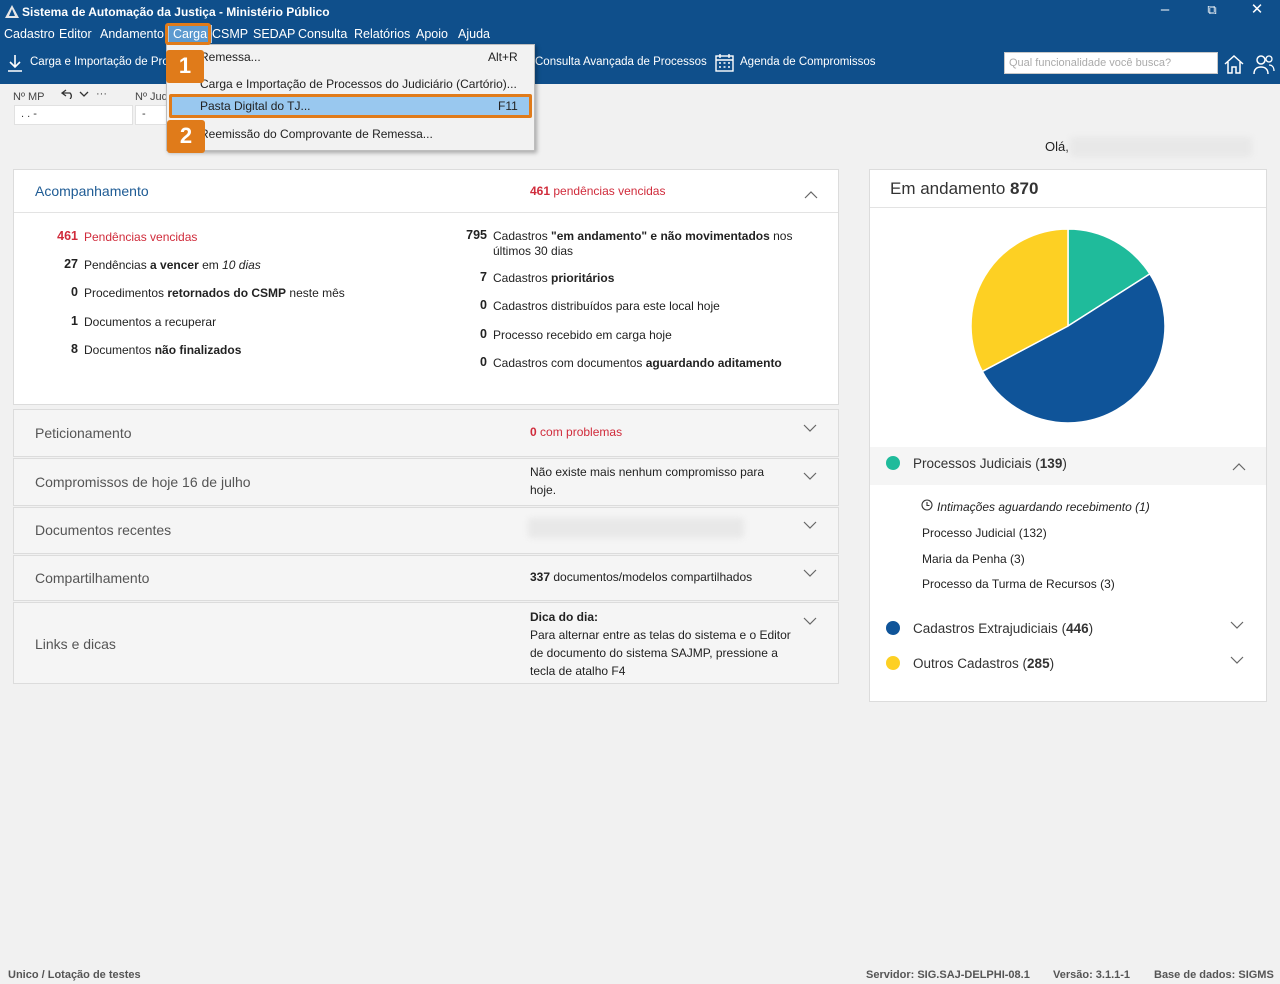  I want to click on users-icon, so click(1264, 64).